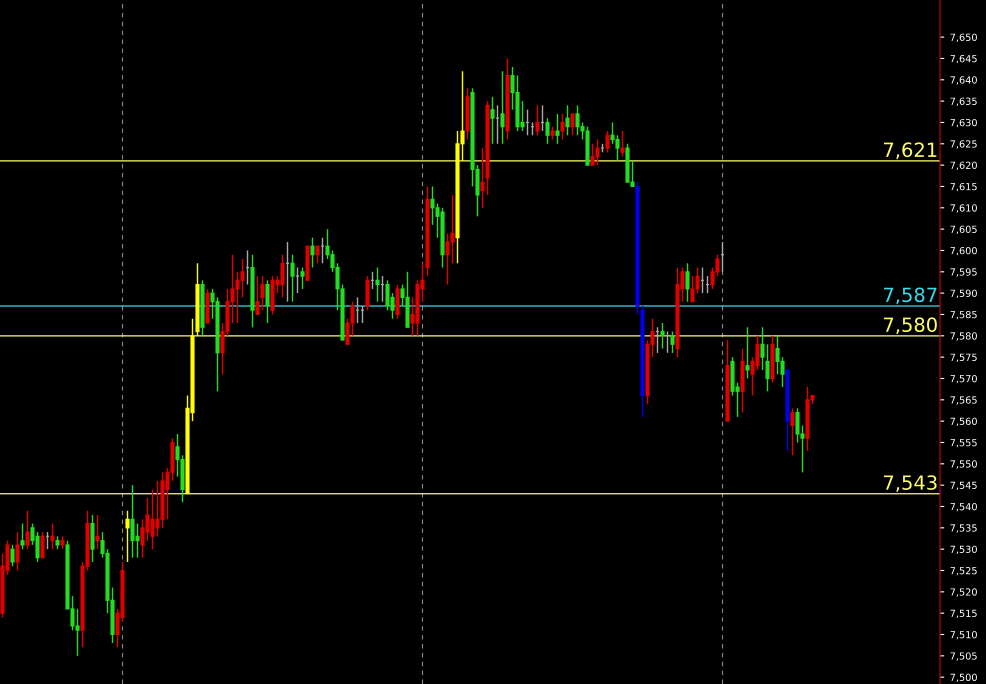 The height and width of the screenshot is (684, 986). Describe the element at coordinates (963, 144) in the screenshot. I see `y-tick-label: 7,625` at that location.